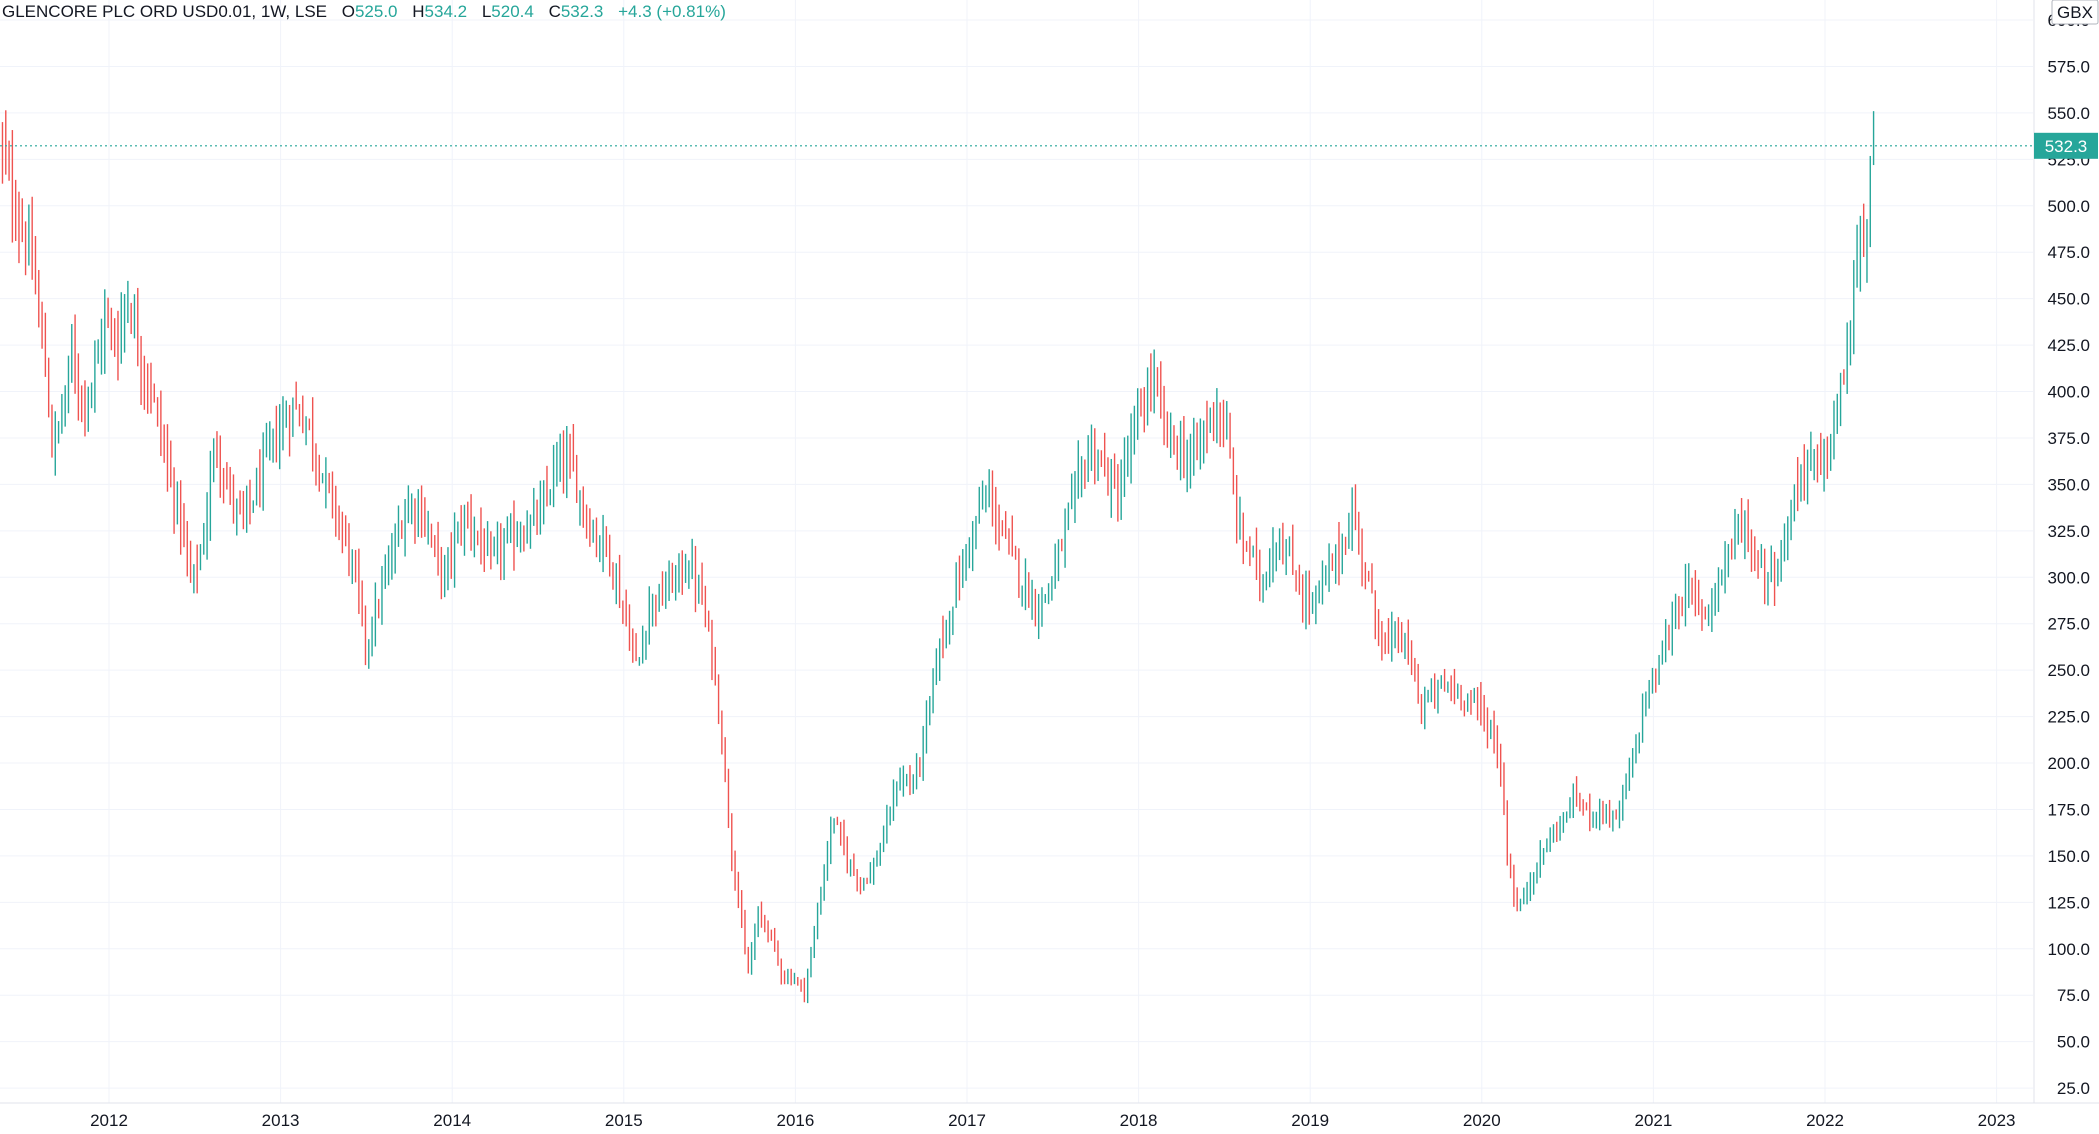 This screenshot has height=1134, width=2099. What do you see at coordinates (512, 11) in the screenshot?
I see `low-value: 520.4` at bounding box center [512, 11].